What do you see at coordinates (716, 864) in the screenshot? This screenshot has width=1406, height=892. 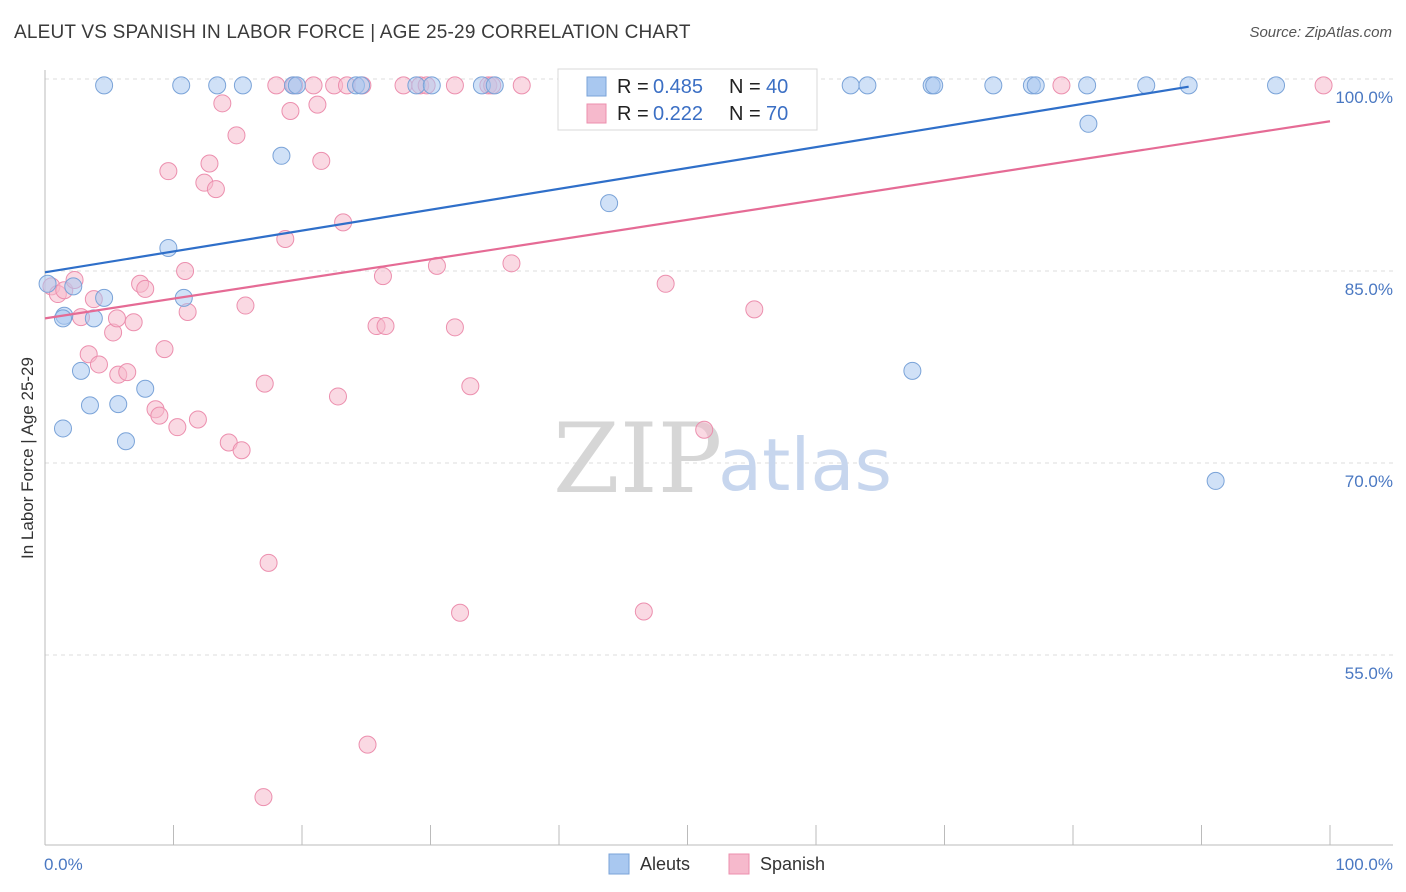 I see `legend-bottom: Aleuts Spanish` at bounding box center [716, 864].